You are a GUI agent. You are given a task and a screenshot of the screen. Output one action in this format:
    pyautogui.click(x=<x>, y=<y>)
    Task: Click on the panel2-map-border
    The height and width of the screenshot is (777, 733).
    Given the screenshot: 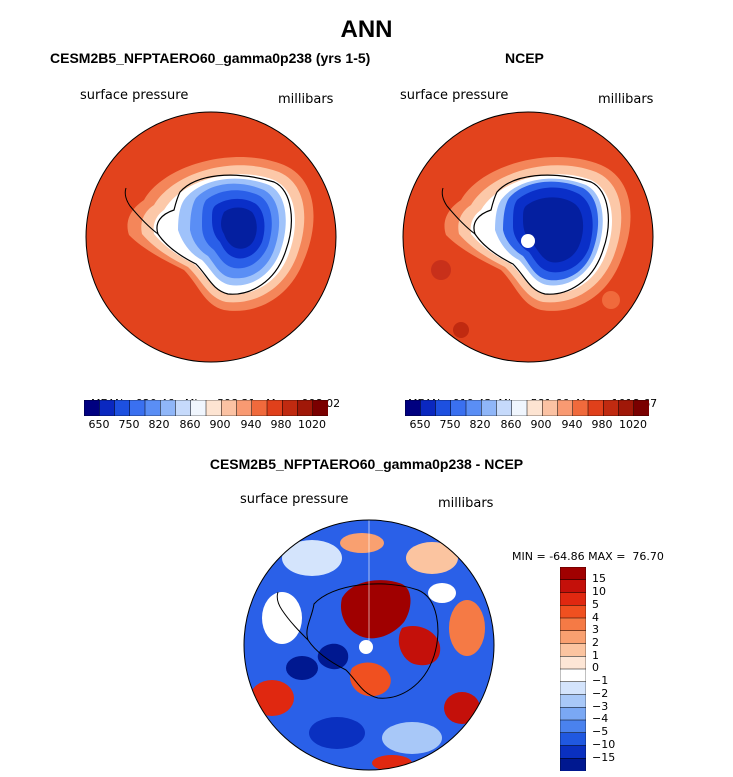 What is the action you would take?
    pyautogui.click(x=528, y=237)
    